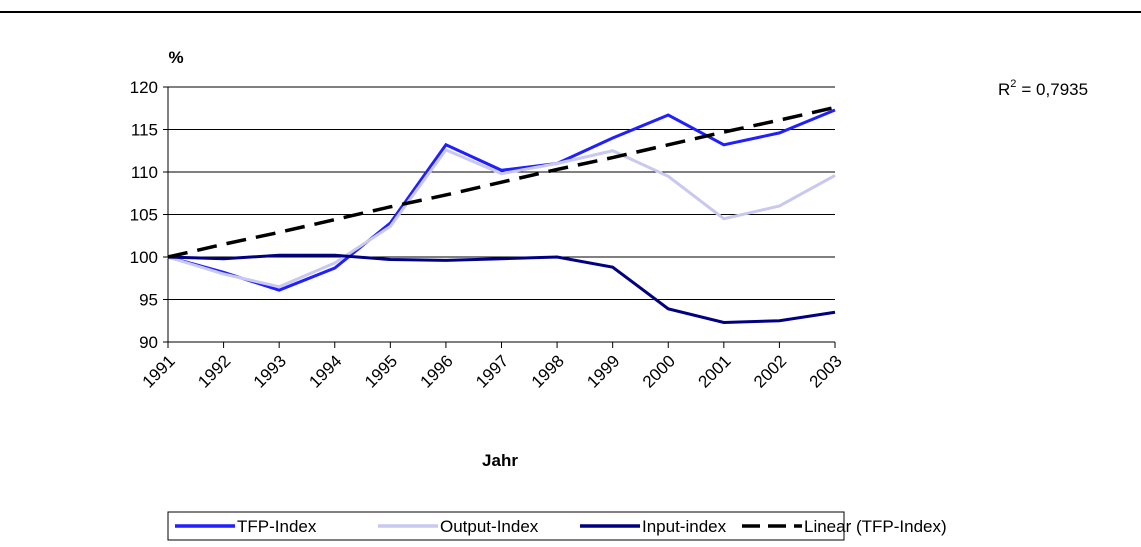 The image size is (1141, 547). What do you see at coordinates (603, 371) in the screenshot?
I see `x-tick-label: 1999` at bounding box center [603, 371].